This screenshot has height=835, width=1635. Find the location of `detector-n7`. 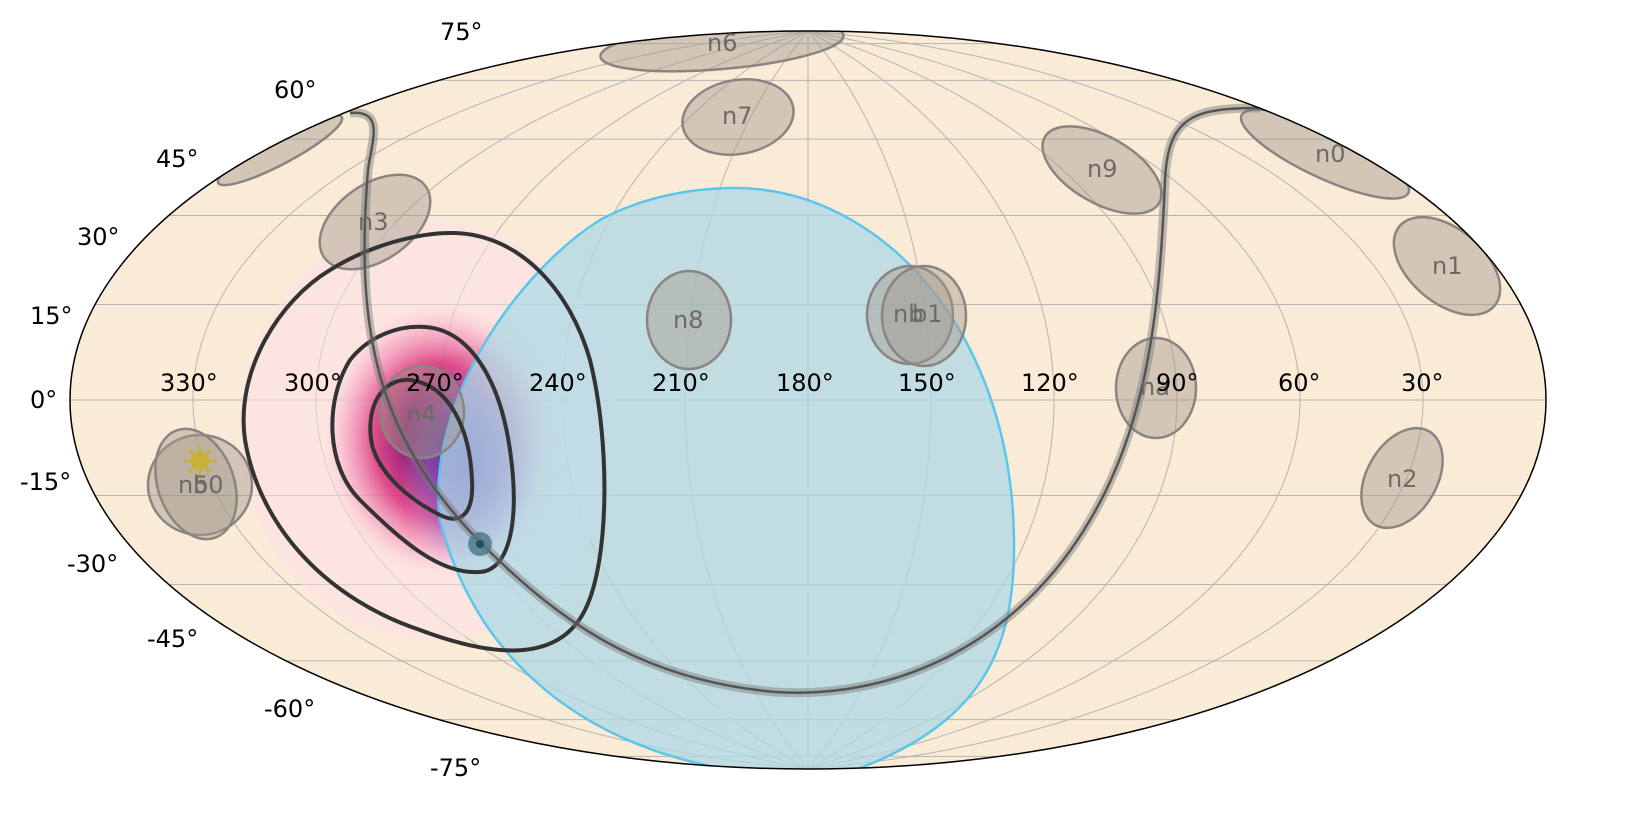

detector-n7 is located at coordinates (738, 117).